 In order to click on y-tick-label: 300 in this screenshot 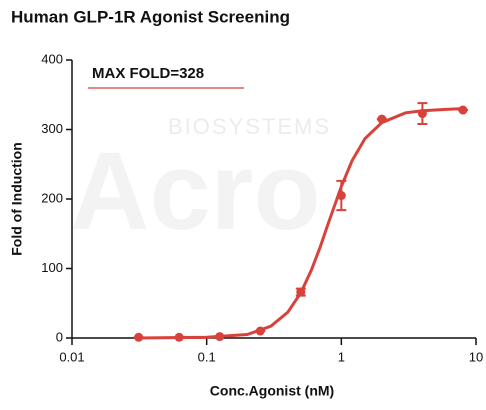, I will do `click(52, 128)`.